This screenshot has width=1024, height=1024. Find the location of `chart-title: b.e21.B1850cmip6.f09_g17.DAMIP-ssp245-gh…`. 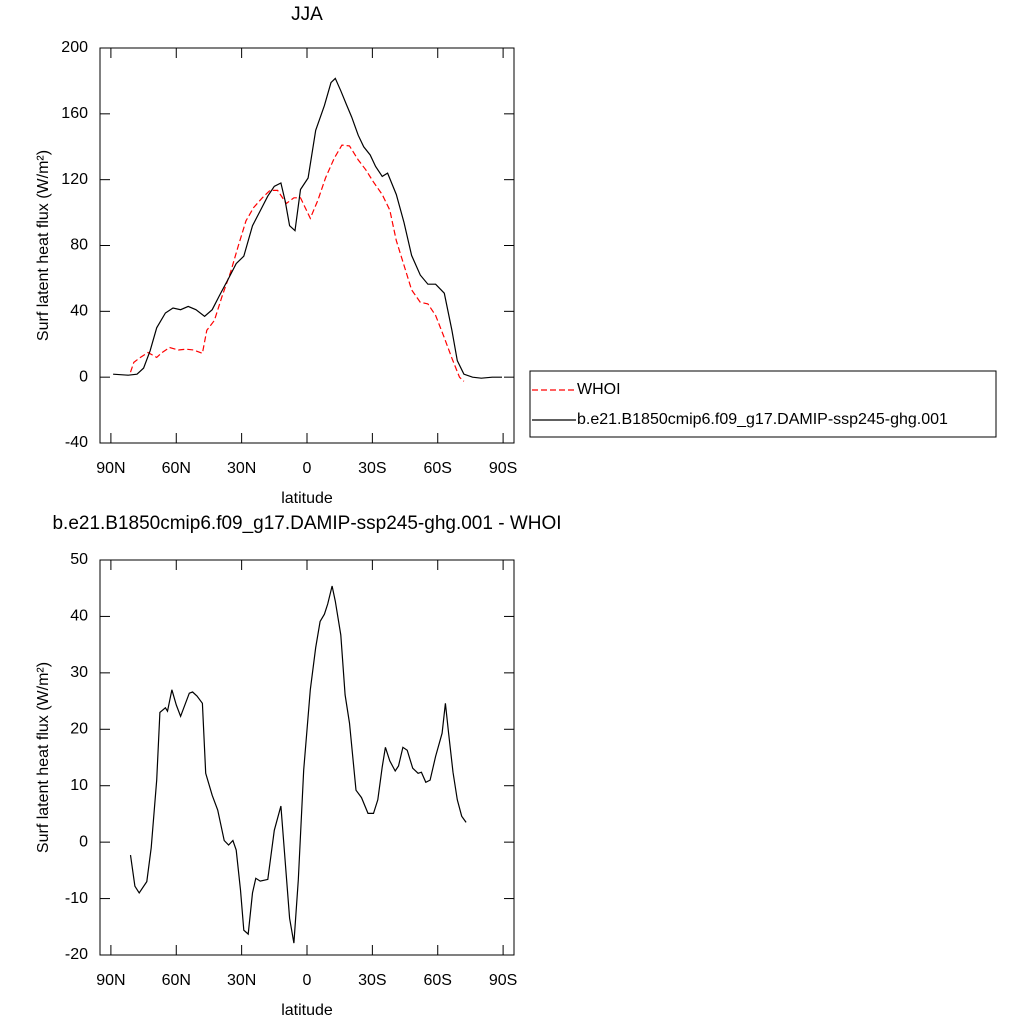

chart-title: b.e21.B1850cmip6.f09_g17.DAMIP-ssp245-gh… is located at coordinates (306, 523).